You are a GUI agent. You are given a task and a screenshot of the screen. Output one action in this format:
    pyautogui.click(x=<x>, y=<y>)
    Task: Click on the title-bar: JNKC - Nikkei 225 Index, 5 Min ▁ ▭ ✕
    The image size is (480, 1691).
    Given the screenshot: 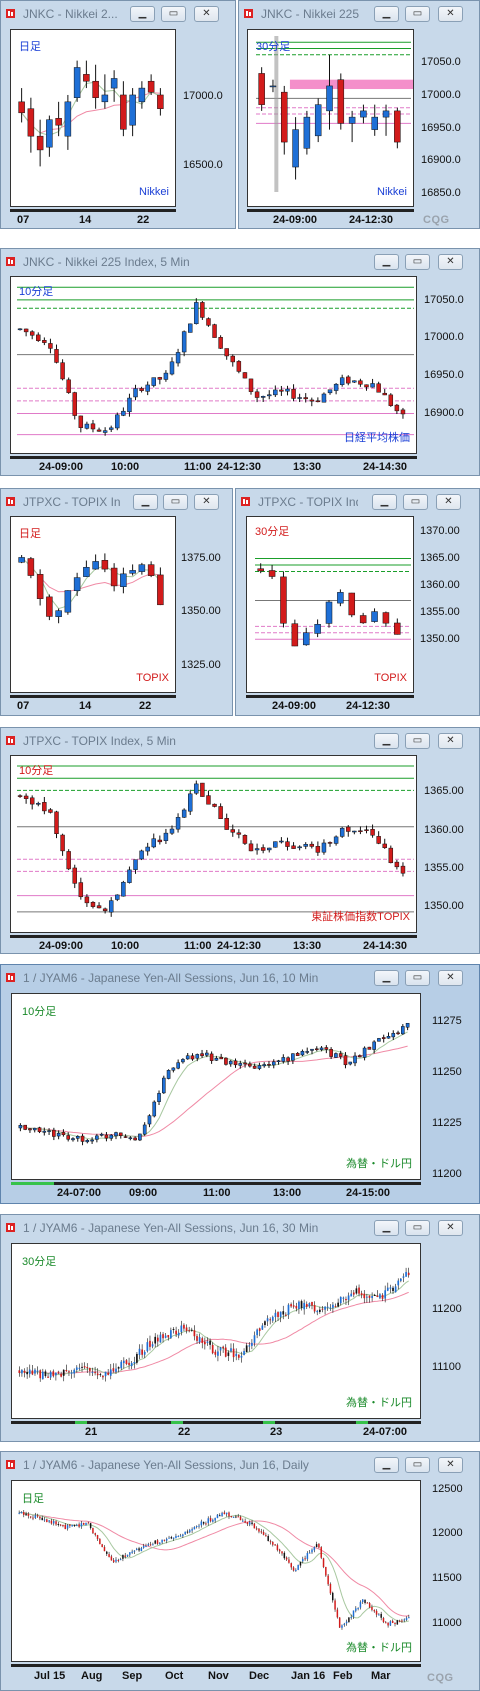 What is the action you would take?
    pyautogui.click(x=240, y=262)
    